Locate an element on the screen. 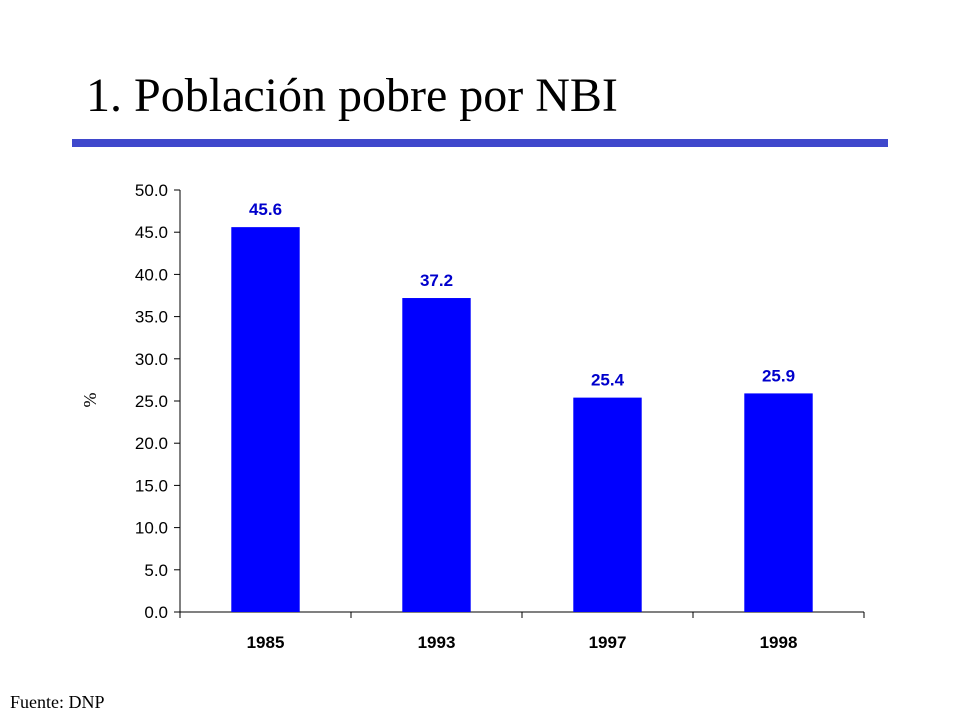 The height and width of the screenshot is (720, 960). y-tick-label: 10.0 is located at coordinates (151, 528).